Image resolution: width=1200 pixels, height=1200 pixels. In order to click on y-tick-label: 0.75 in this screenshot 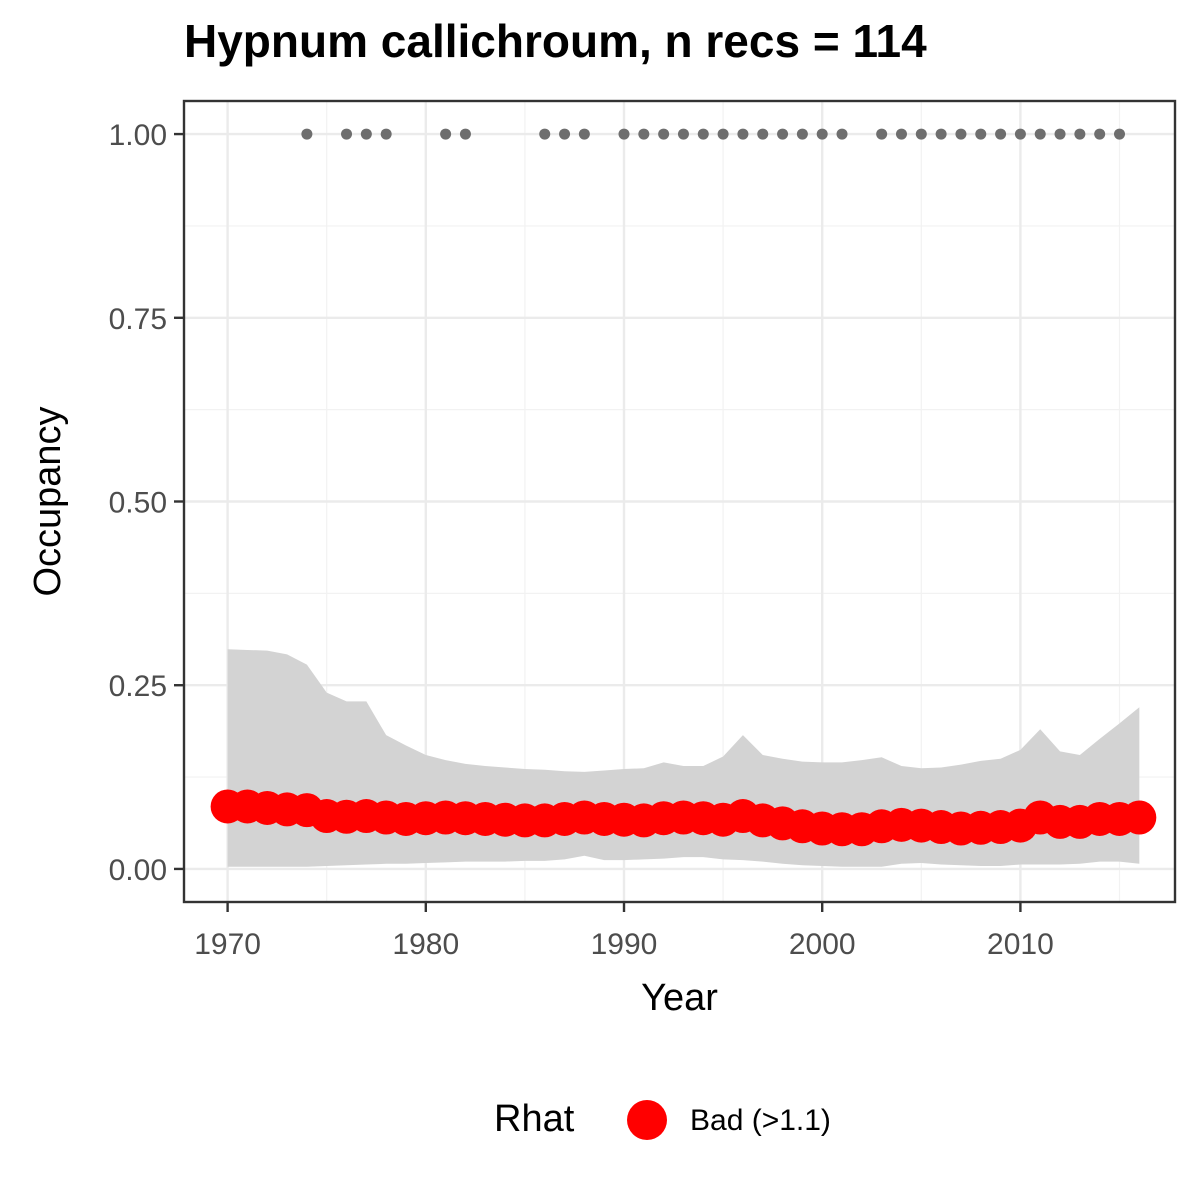, I will do `click(138, 319)`.